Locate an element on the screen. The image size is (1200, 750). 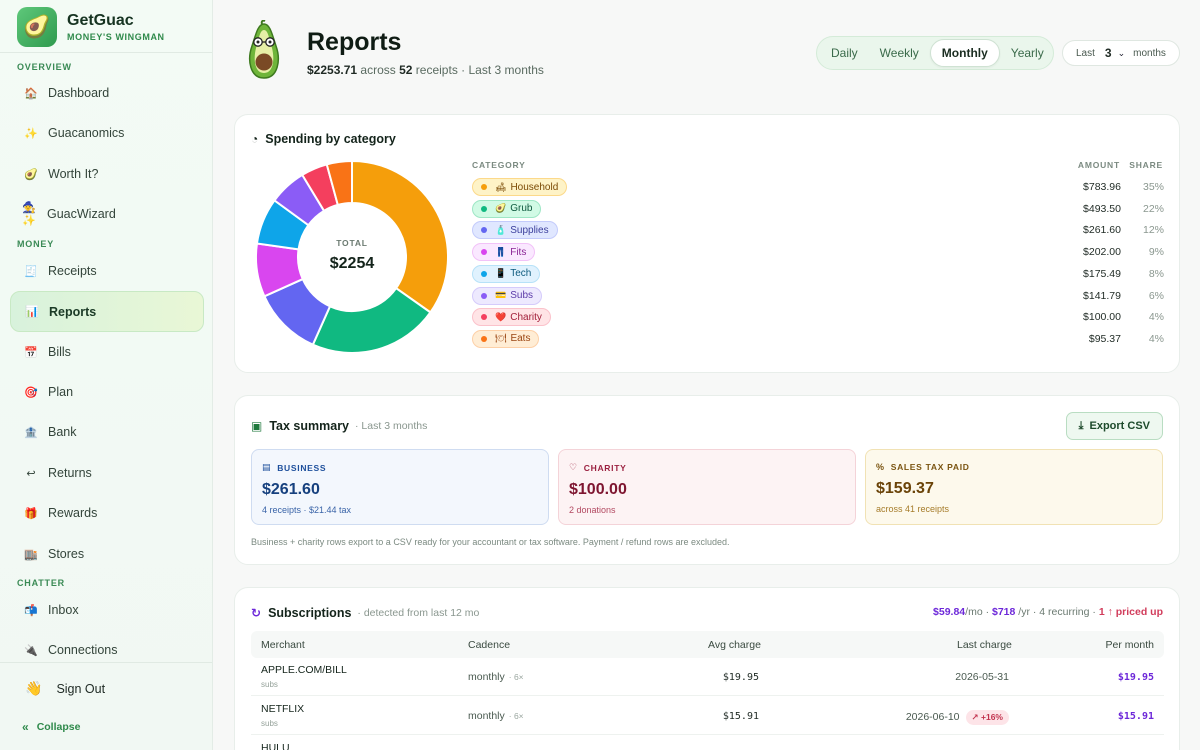
sidebar-item-dashboard: 🏠 Dashboard is located at coordinates (107, 93).